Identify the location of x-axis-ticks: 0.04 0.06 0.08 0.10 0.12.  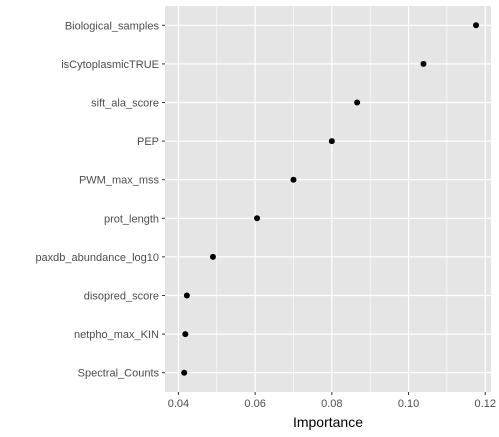
(332, 401).